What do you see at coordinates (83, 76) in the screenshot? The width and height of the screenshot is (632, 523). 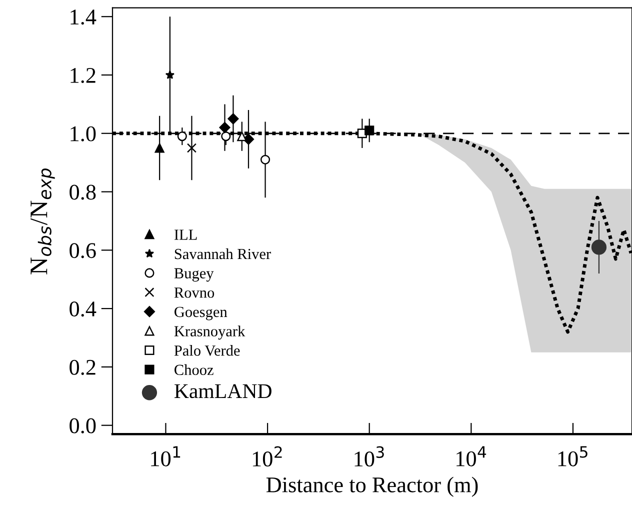 I see `y-tick-label: 1.2` at bounding box center [83, 76].